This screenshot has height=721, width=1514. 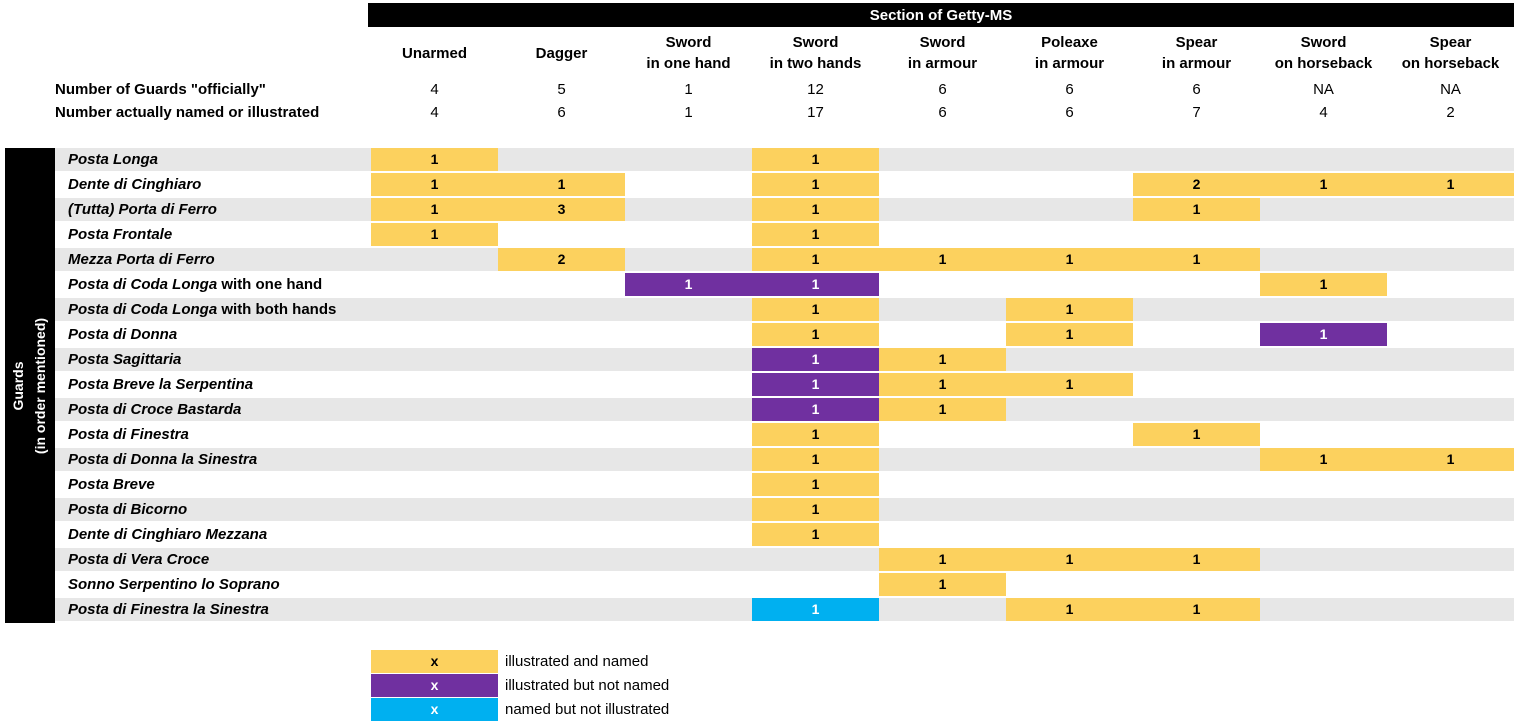 I want to click on guard-name: Posta di Coda Longa with one hand, so click(x=195, y=284).